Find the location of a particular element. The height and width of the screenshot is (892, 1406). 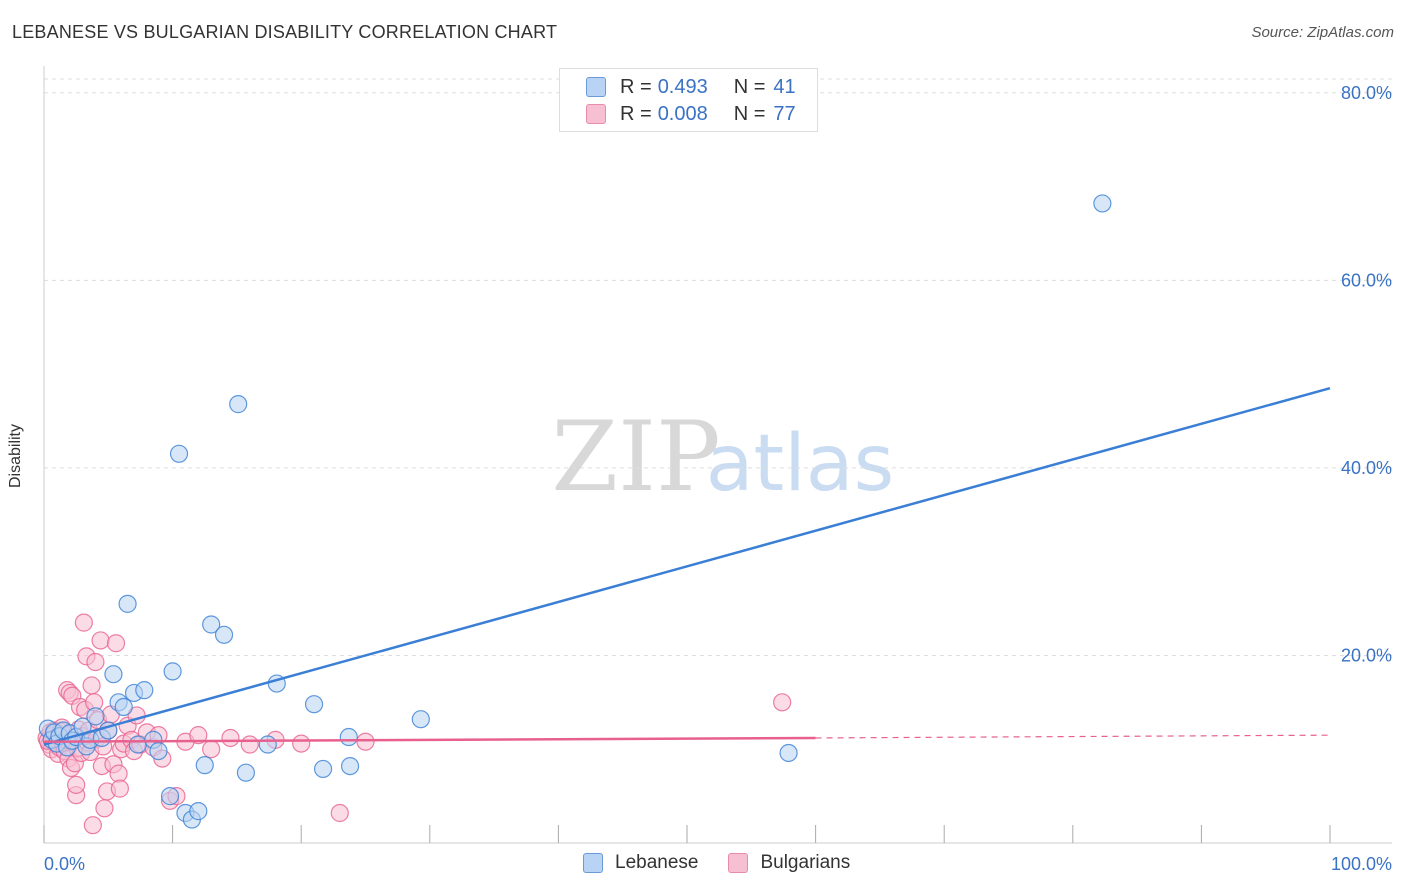

legend-label-lebanese: Lebanese is located at coordinates (657, 862).